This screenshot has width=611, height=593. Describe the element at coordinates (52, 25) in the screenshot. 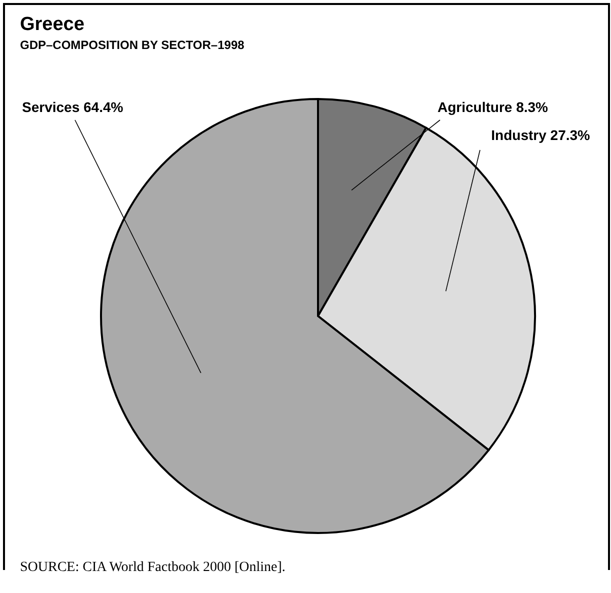

I see `chart-title: Greece` at that location.